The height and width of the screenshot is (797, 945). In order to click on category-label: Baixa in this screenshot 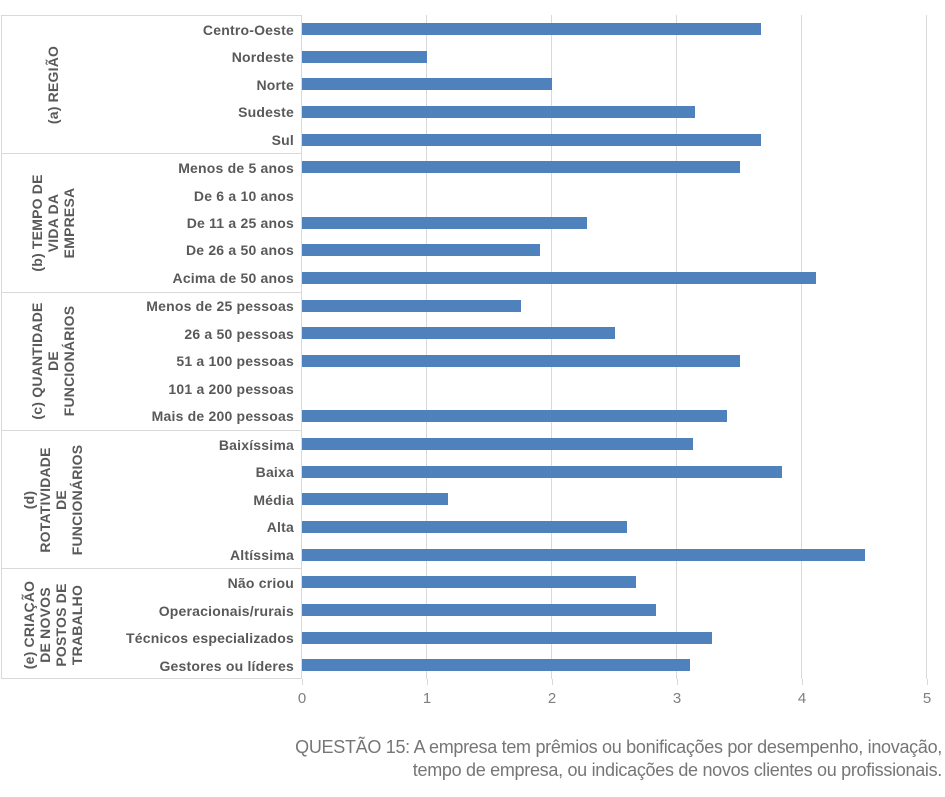, I will do `click(274, 472)`.